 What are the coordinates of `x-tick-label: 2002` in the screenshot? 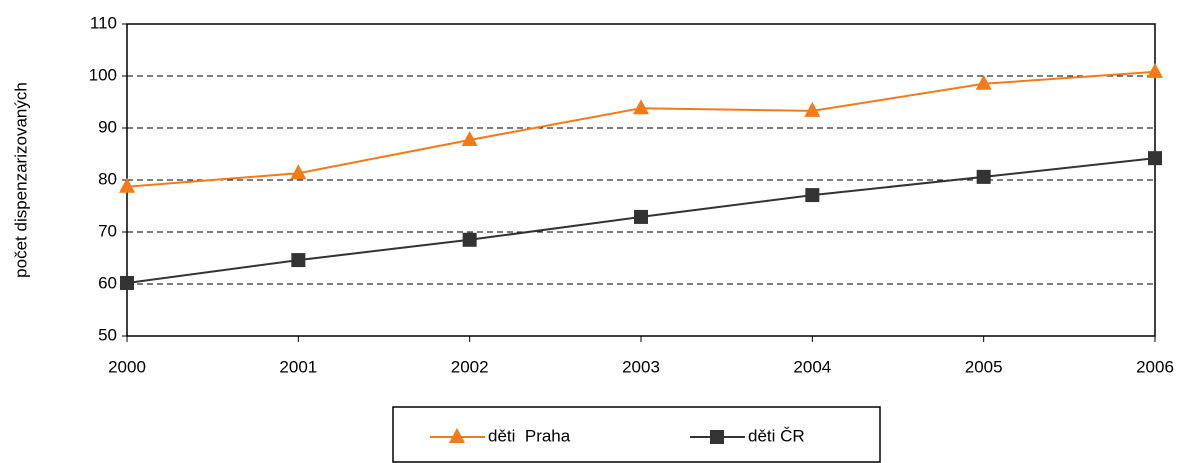 It's located at (470, 366).